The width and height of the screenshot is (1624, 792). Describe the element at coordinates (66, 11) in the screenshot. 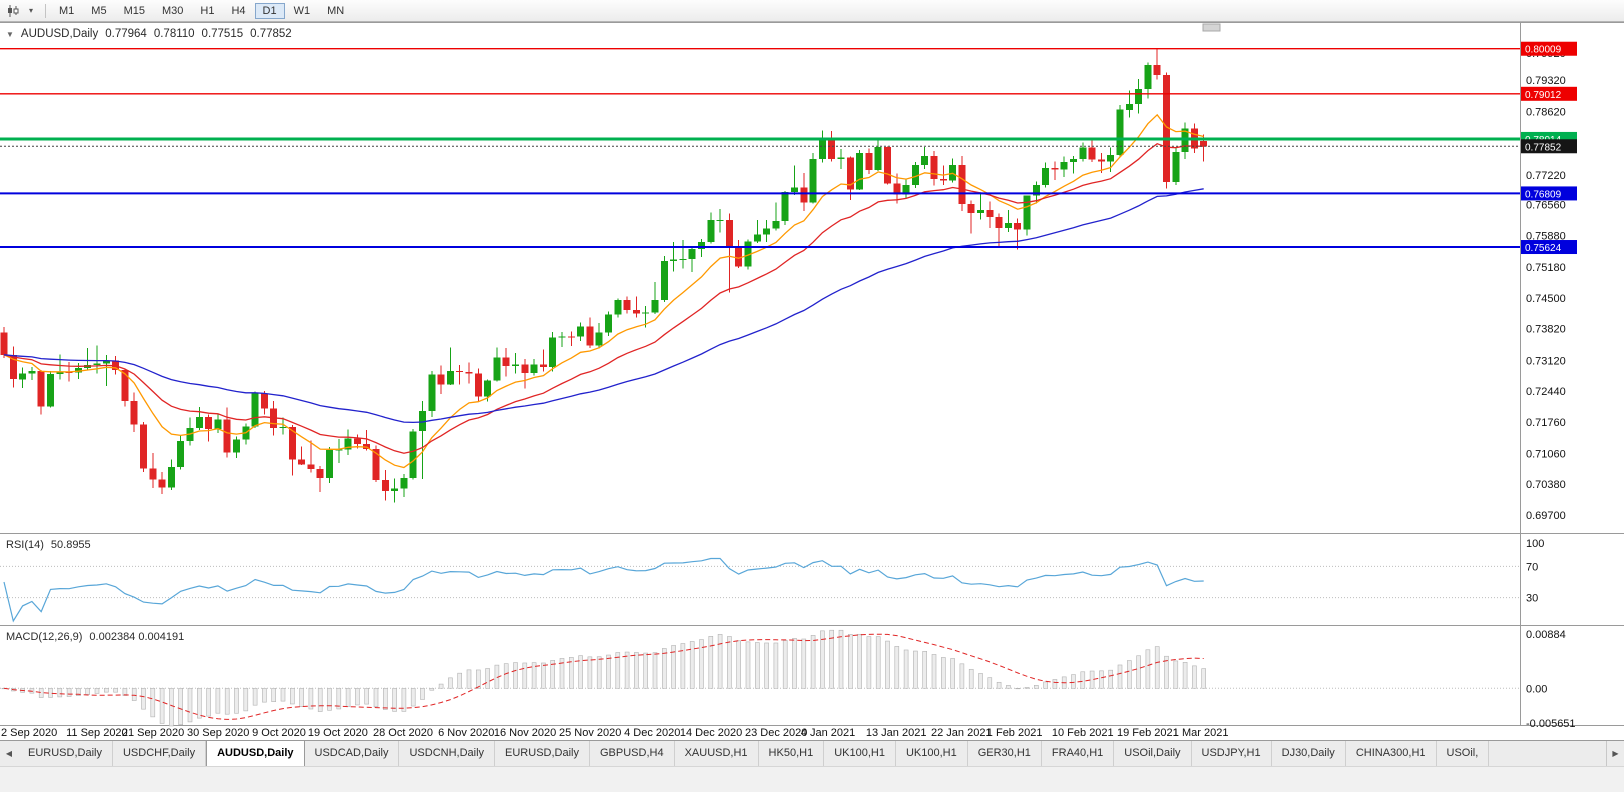

I see `timeframe-button-m1: M1` at that location.